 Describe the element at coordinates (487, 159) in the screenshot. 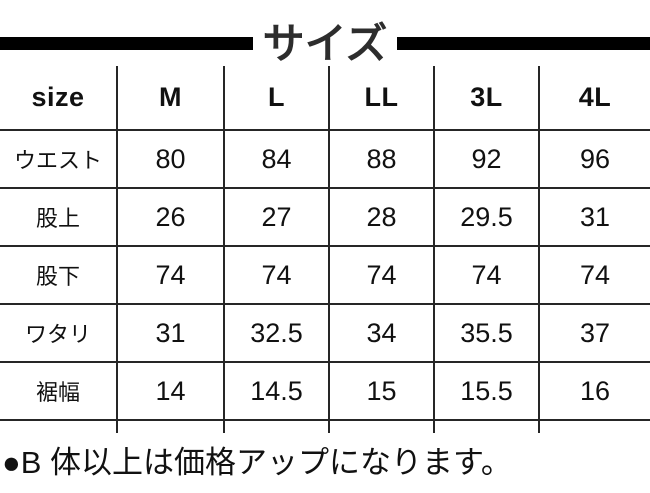

I see `cell-value: 92` at that location.